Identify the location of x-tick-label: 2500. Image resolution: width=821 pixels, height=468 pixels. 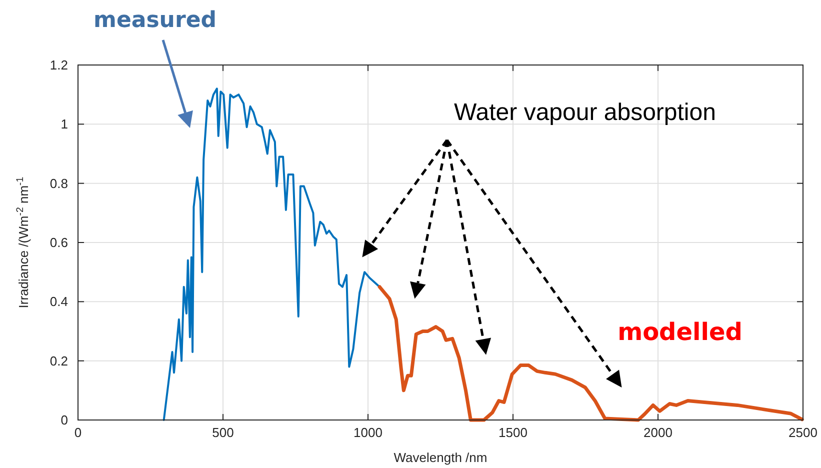
(803, 432).